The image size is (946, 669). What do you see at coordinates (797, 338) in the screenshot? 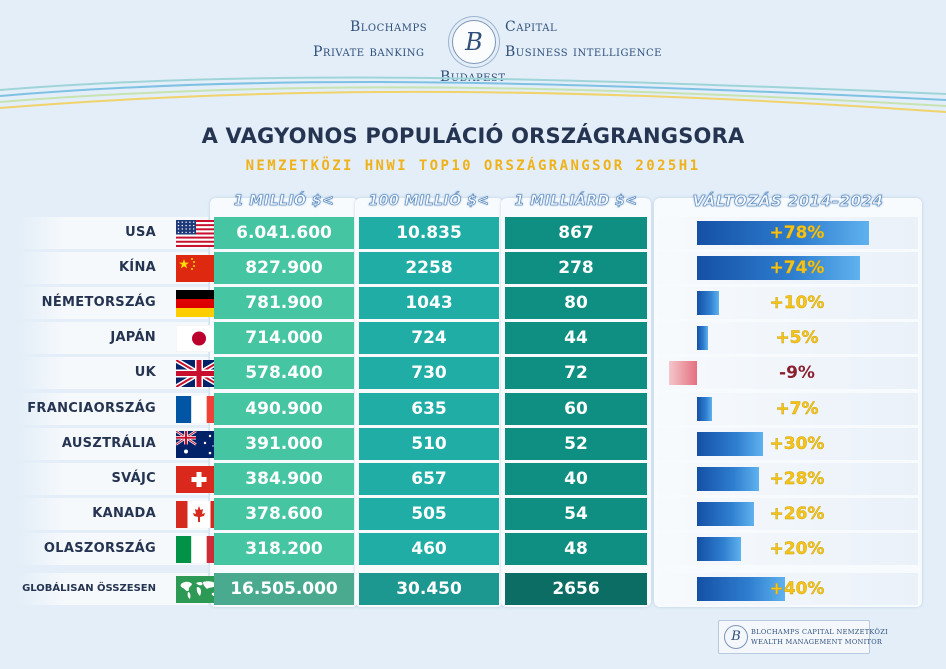
I see `change-label: +5%` at bounding box center [797, 338].